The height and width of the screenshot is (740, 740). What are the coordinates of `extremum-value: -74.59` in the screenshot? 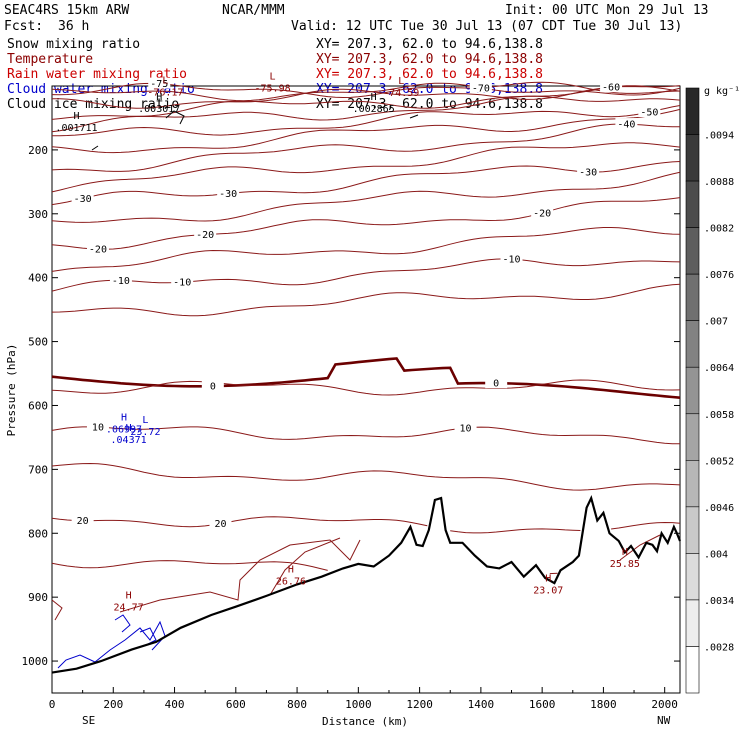 It's located at (401, 93).